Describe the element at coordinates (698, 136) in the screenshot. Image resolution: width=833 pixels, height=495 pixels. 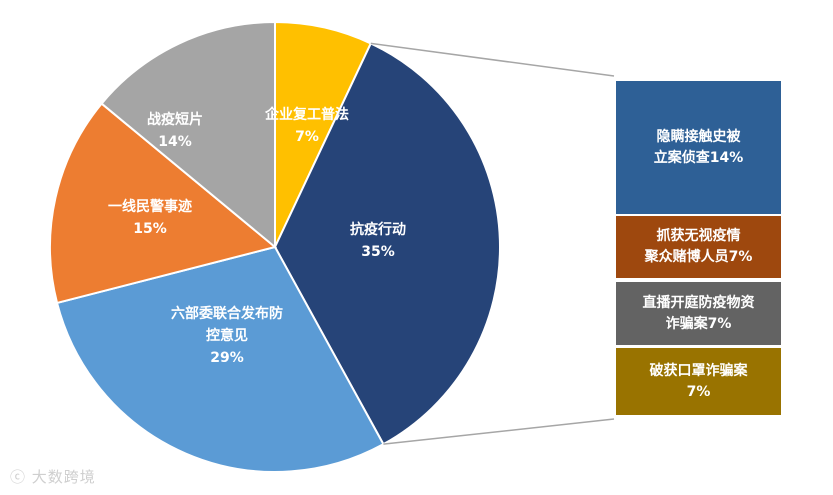
I see `breakdown-label-line1: 隐瞒接触史被` at that location.